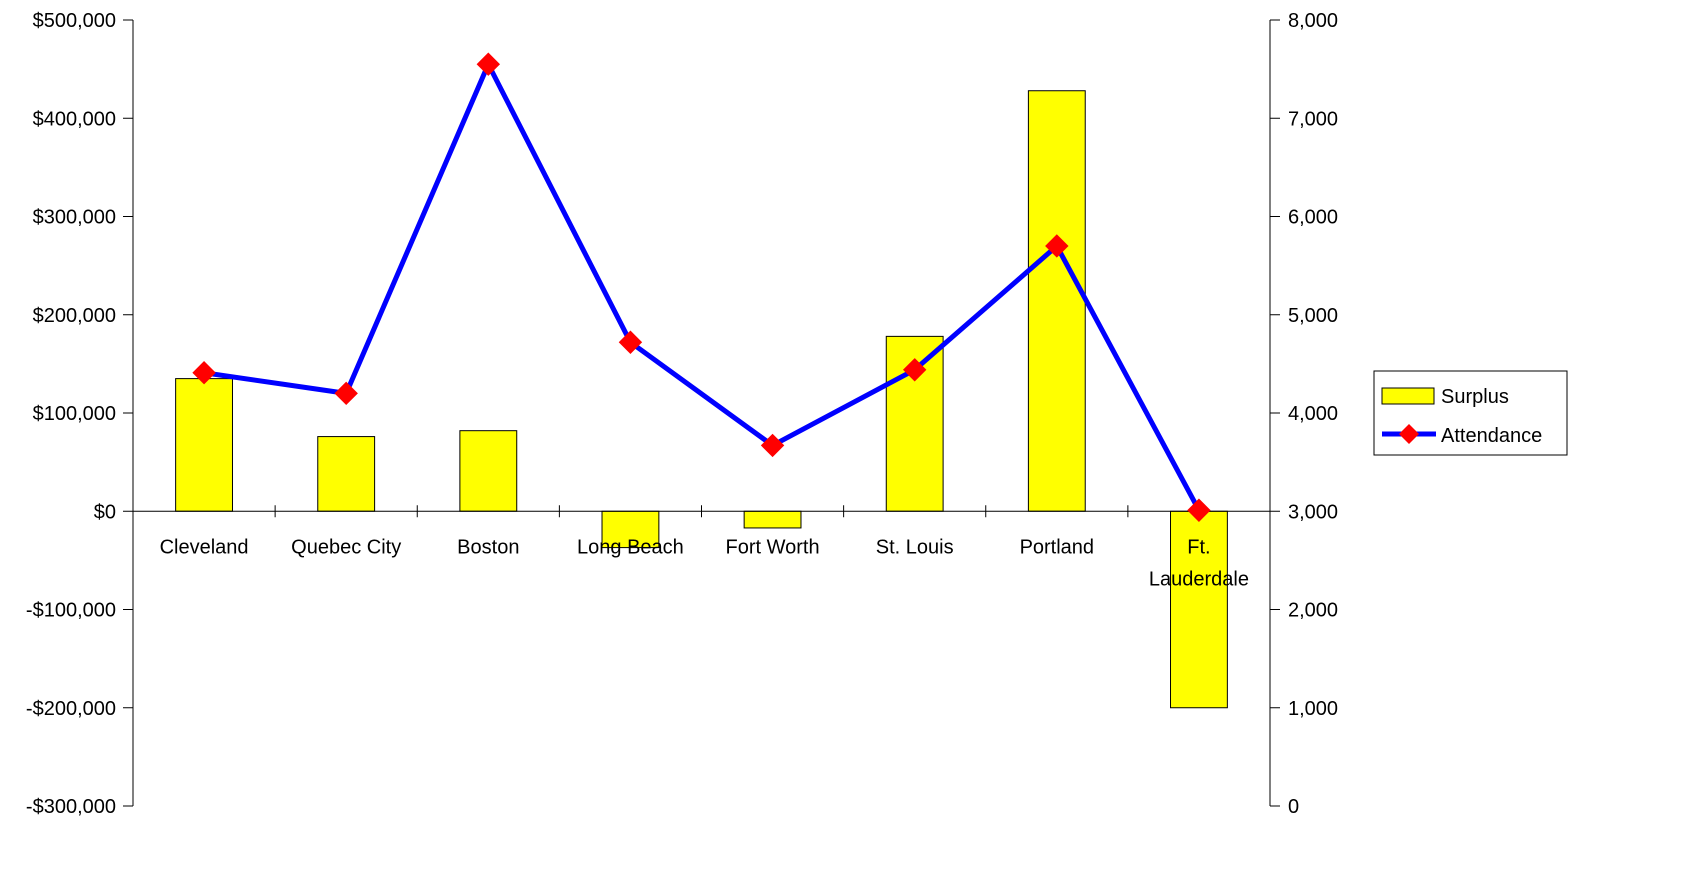 Image resolution: width=1681 pixels, height=877 pixels. What do you see at coordinates (1199, 563) in the screenshot?
I see `category-label-8: Ft. Lauderdale` at bounding box center [1199, 563].